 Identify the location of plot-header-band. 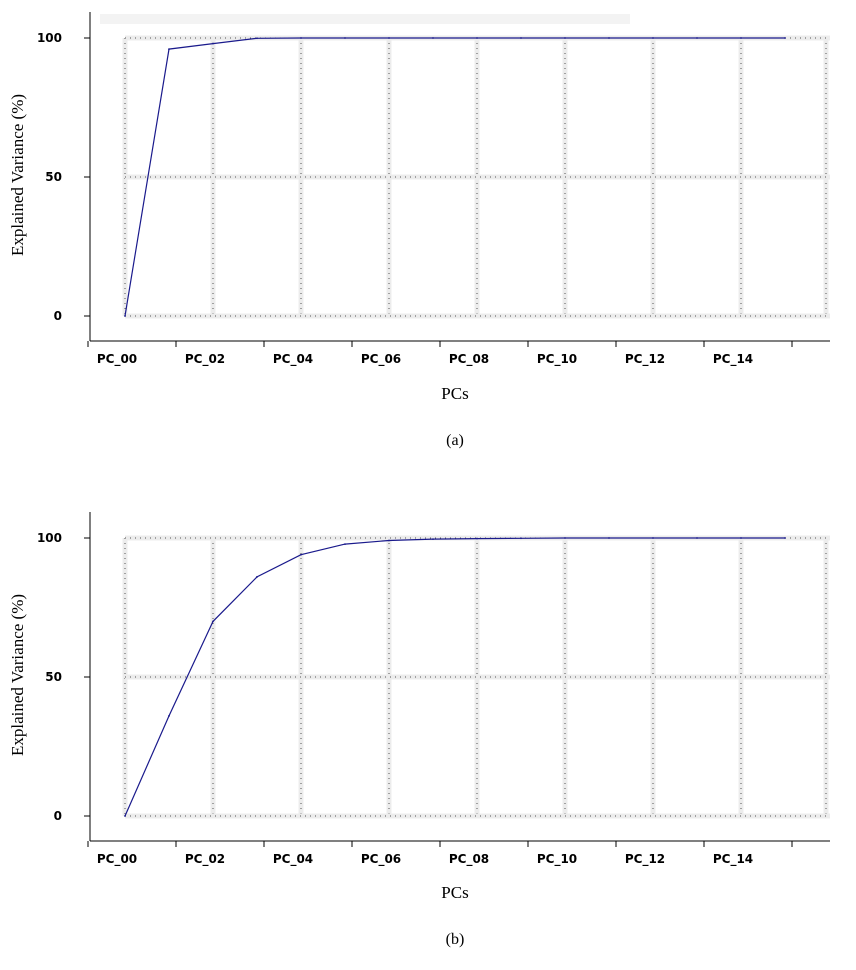
(365, 19).